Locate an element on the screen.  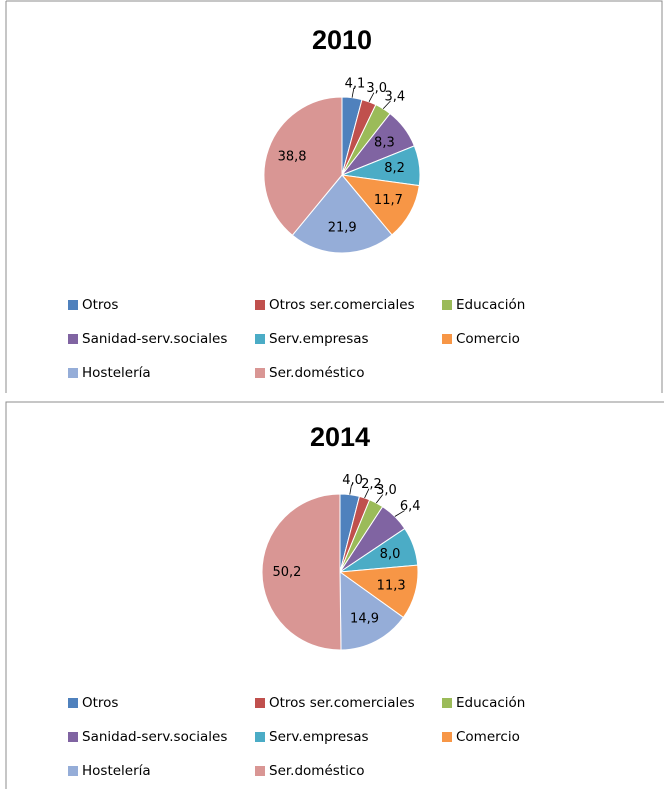
chart-title: 2014 is located at coordinates (340, 437).